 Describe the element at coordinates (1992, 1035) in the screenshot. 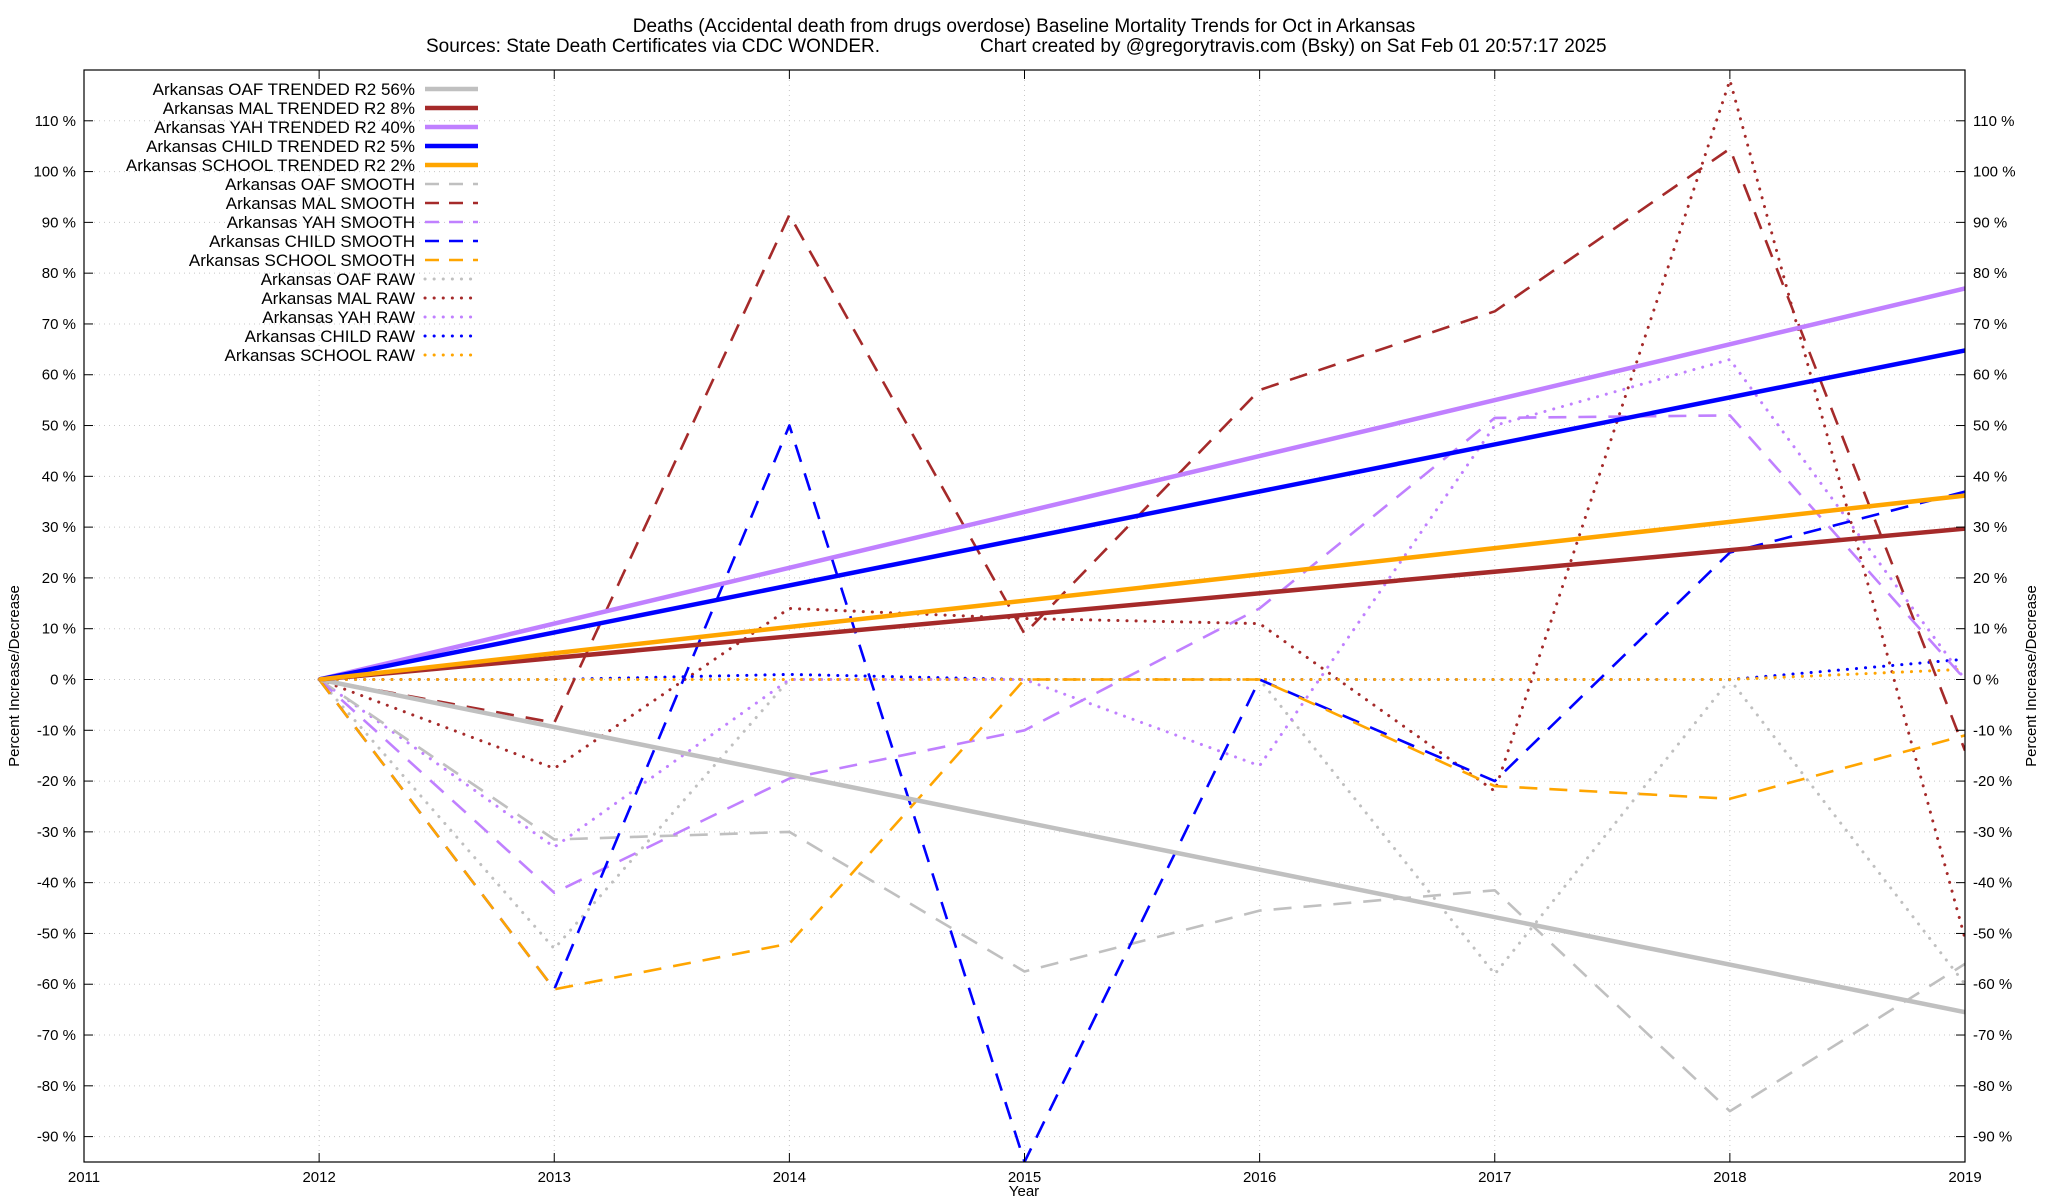

I see `y-tick-label-right: -70 %` at that location.